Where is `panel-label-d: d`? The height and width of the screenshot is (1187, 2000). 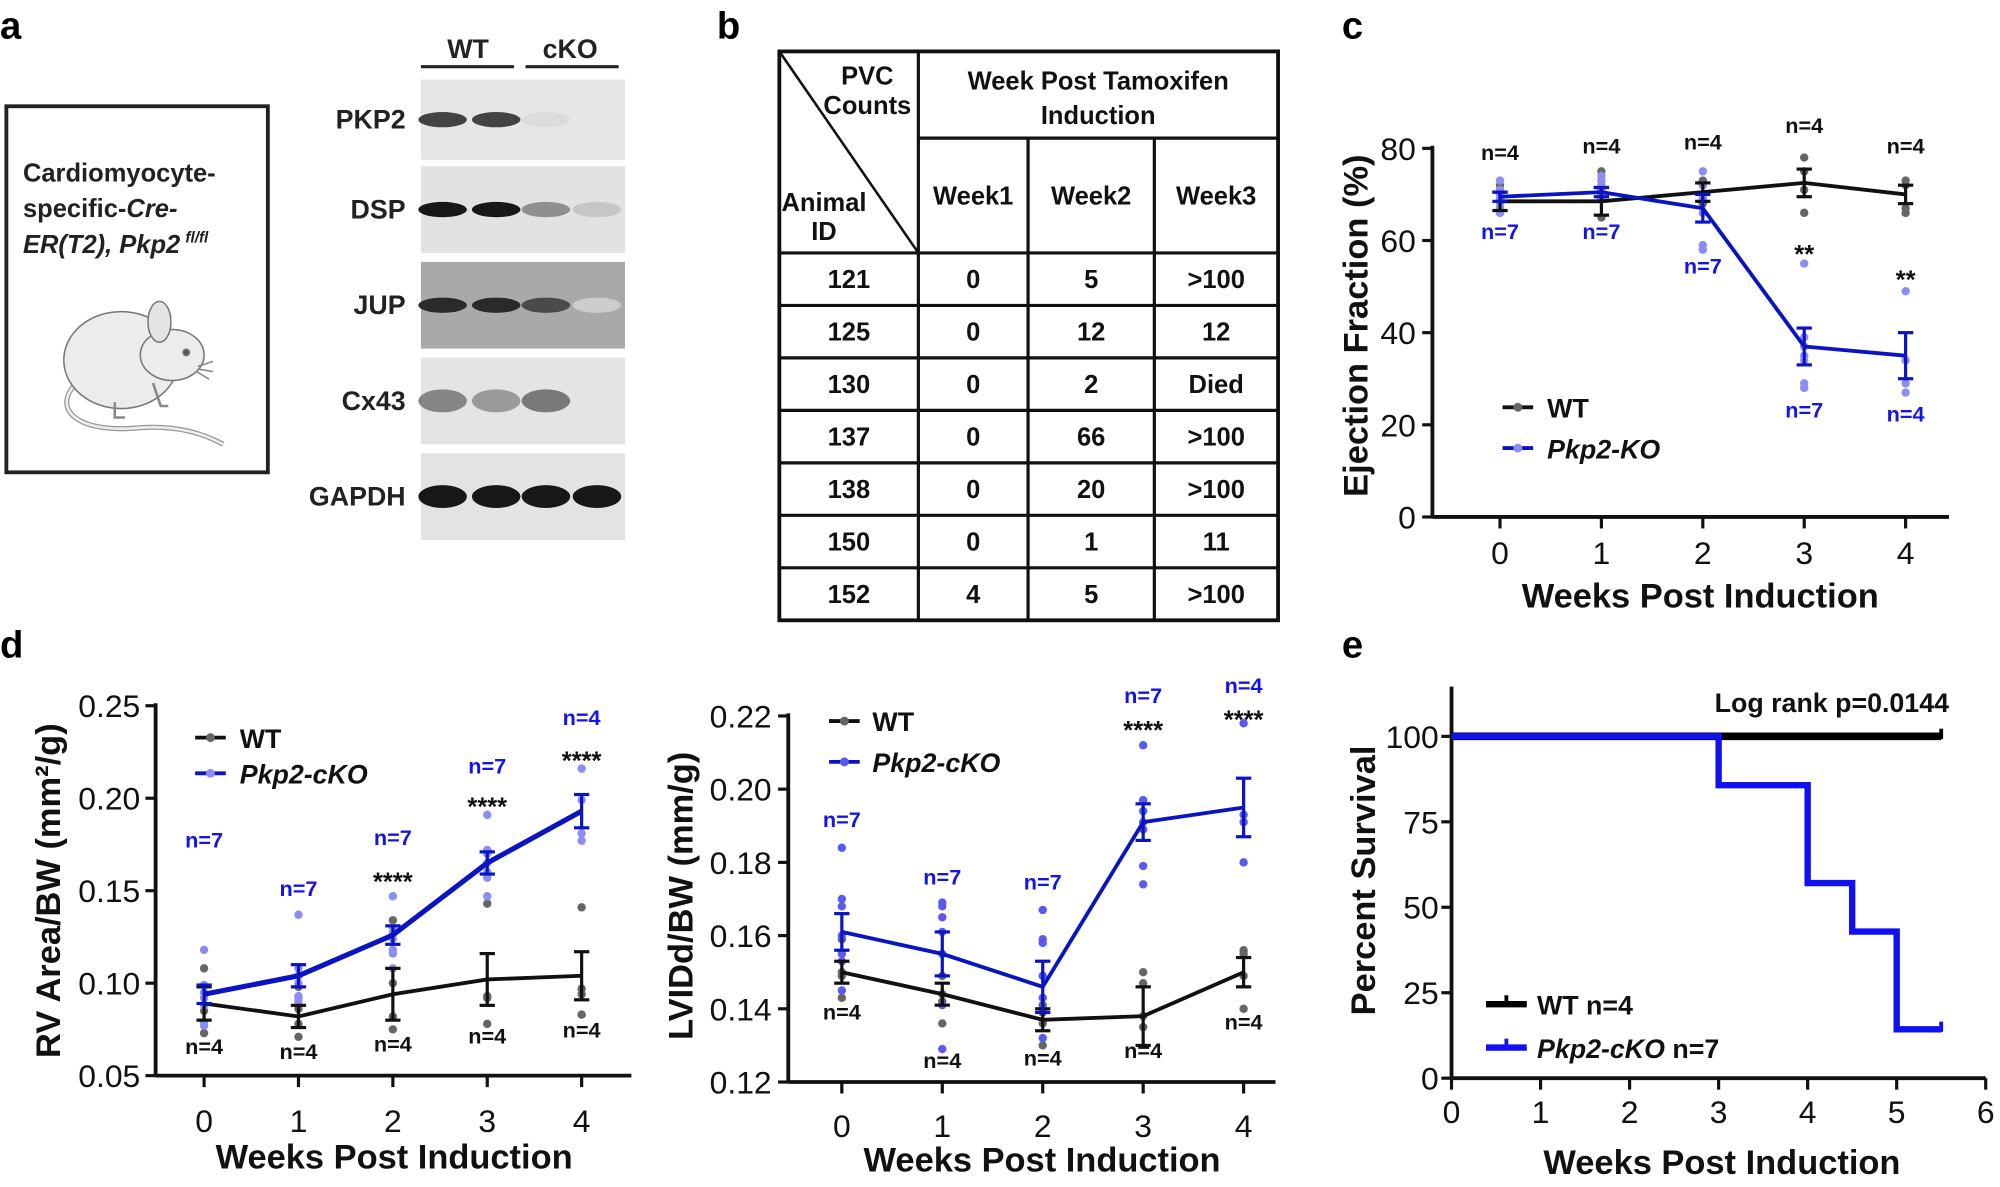 panel-label-d: d is located at coordinates (11, 644).